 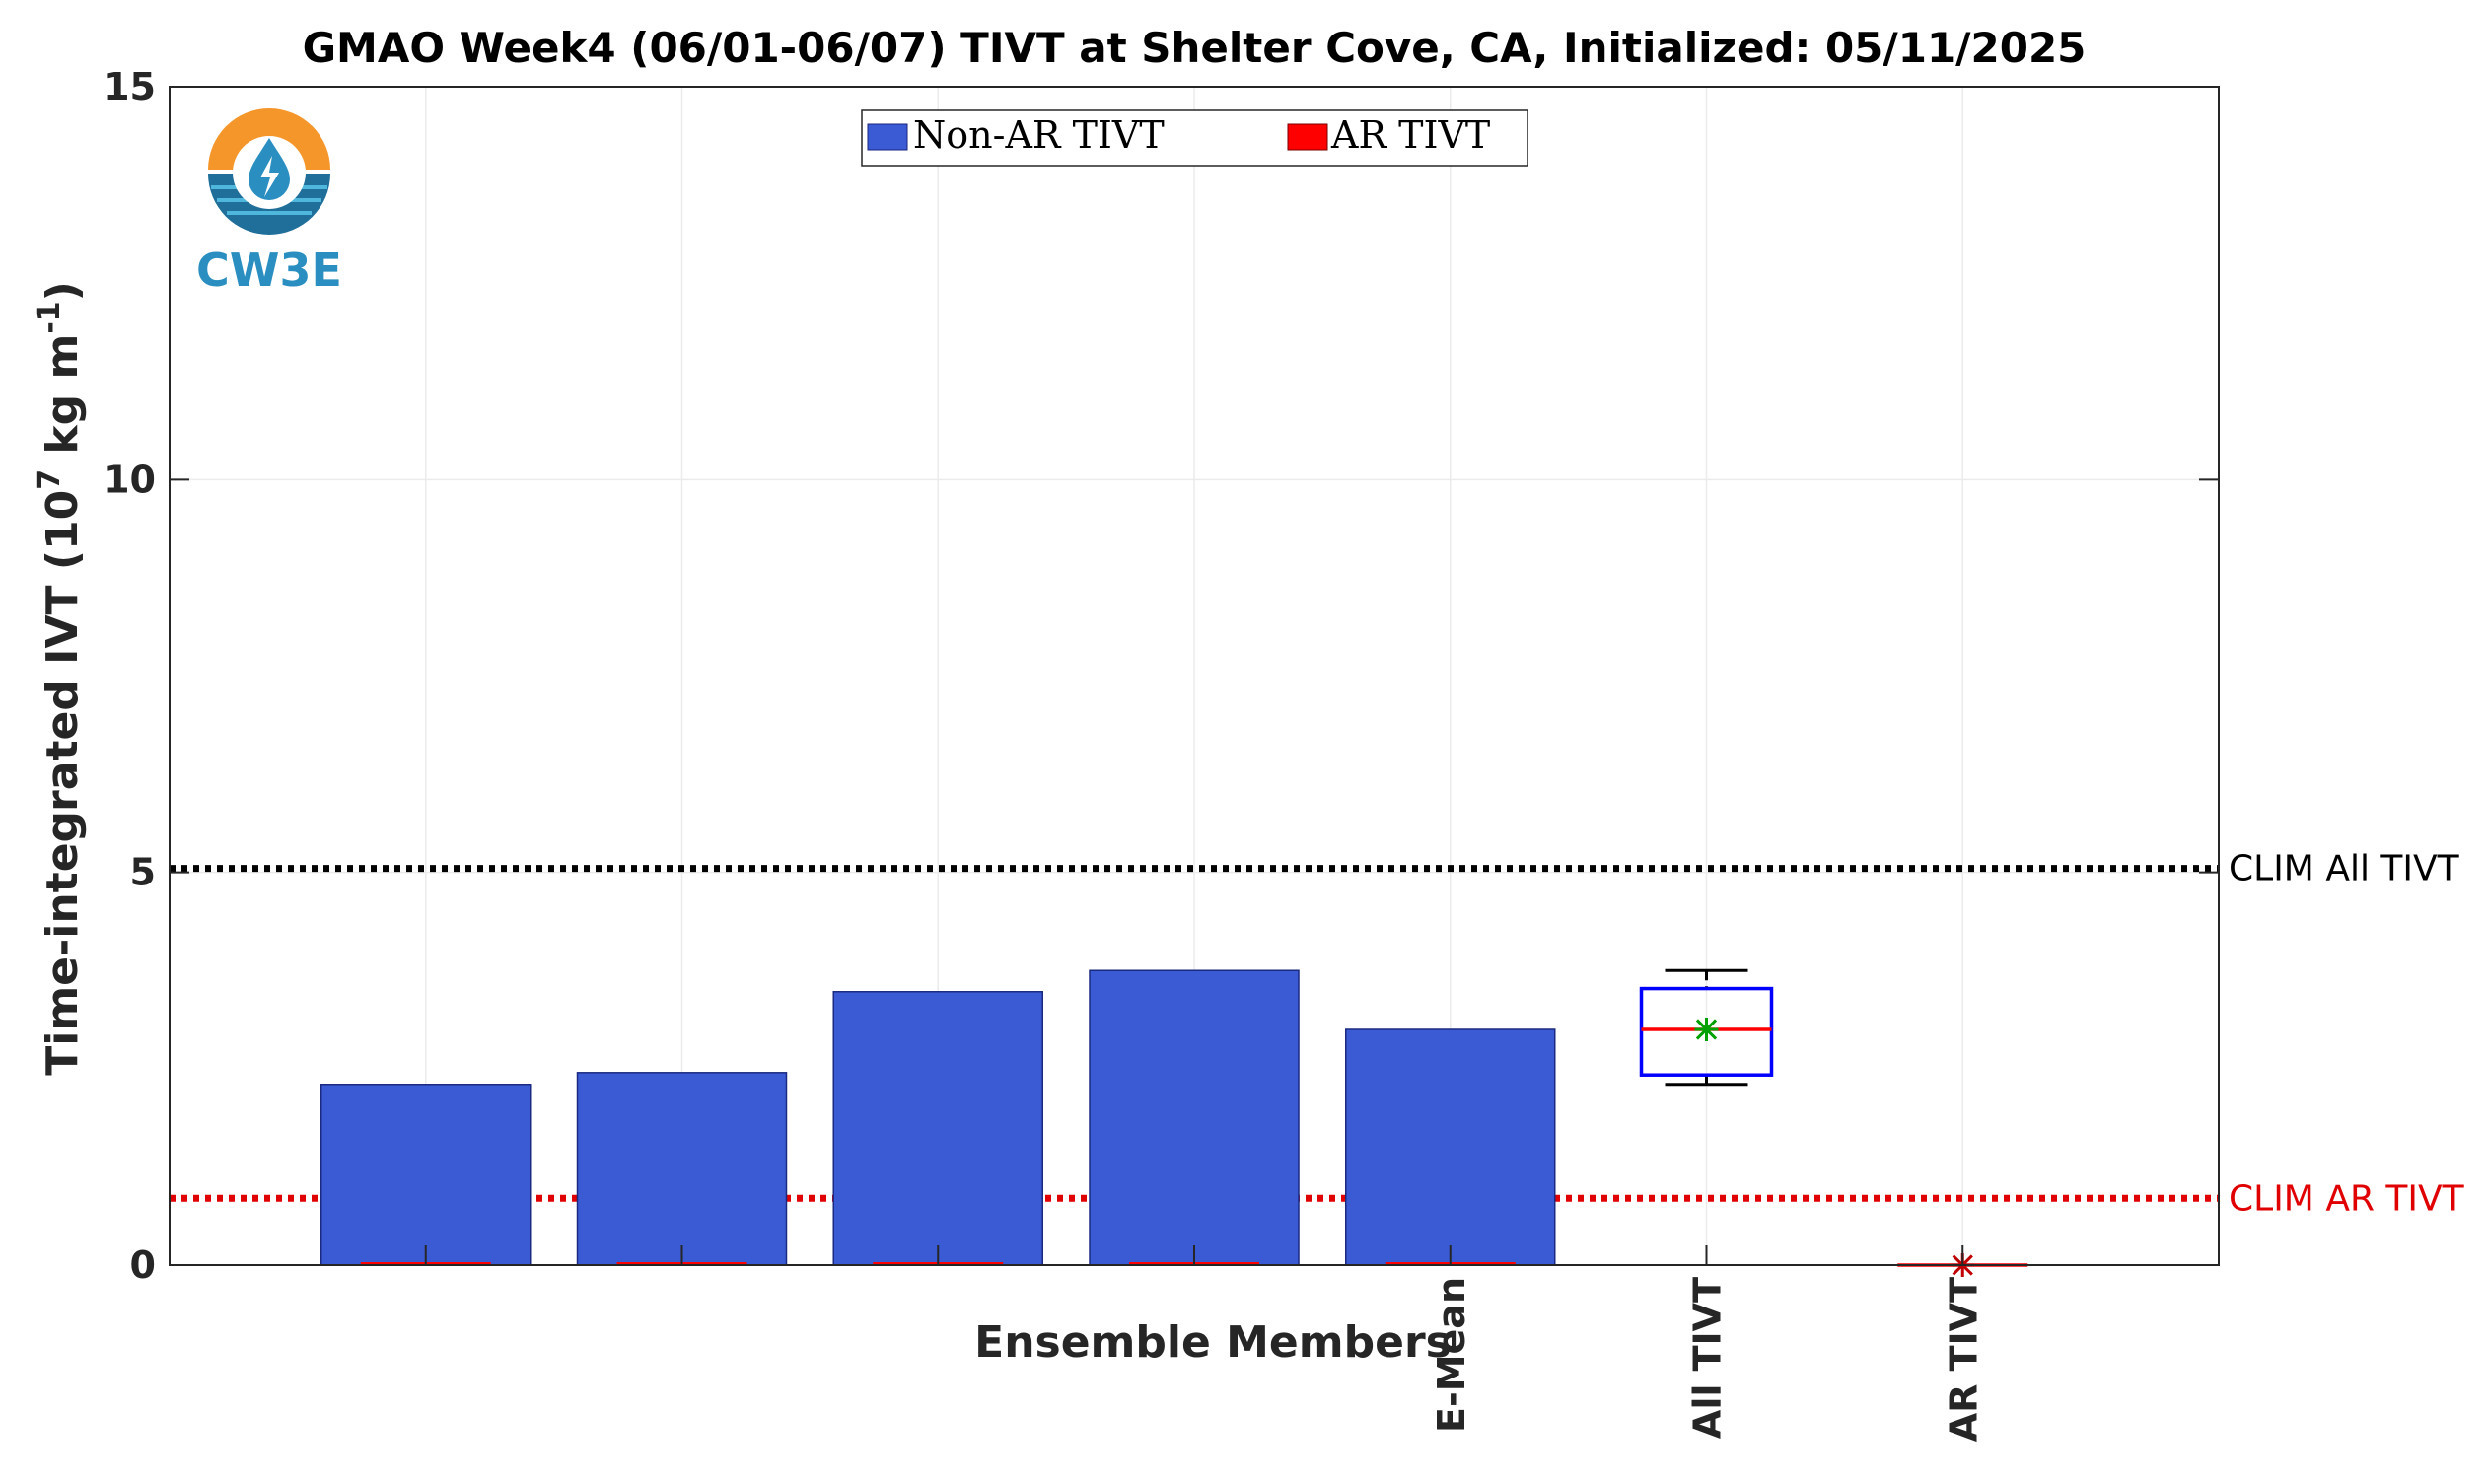 I want to click on logo-bolt-icon, so click(x=269, y=176).